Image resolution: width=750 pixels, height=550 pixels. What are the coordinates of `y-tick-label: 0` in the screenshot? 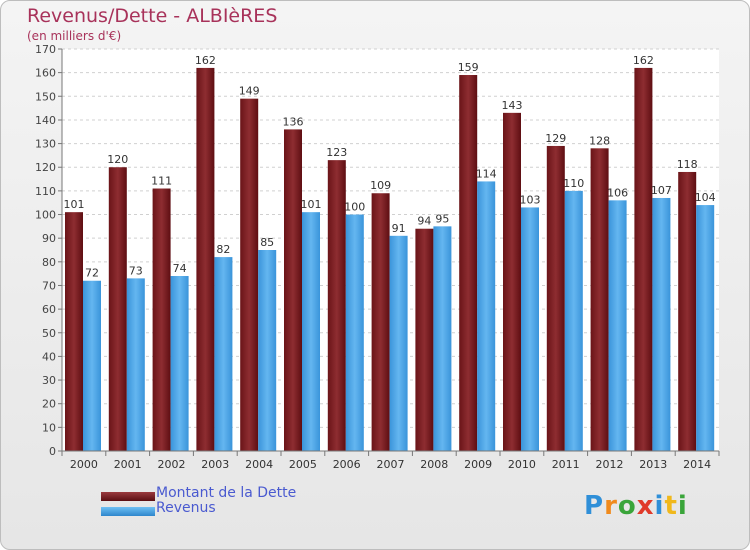 It's located at (52, 451).